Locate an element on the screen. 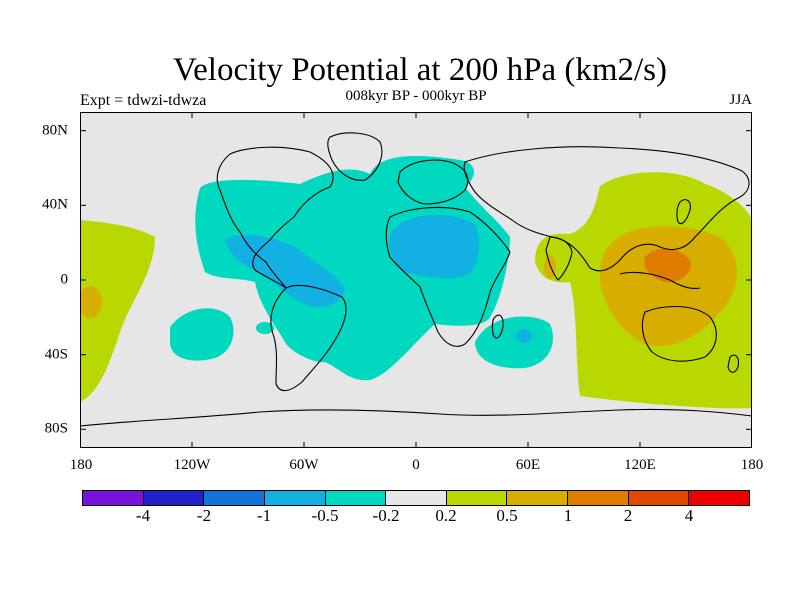 This screenshot has width=800, height=600. coastline-south-america is located at coordinates (308, 338).